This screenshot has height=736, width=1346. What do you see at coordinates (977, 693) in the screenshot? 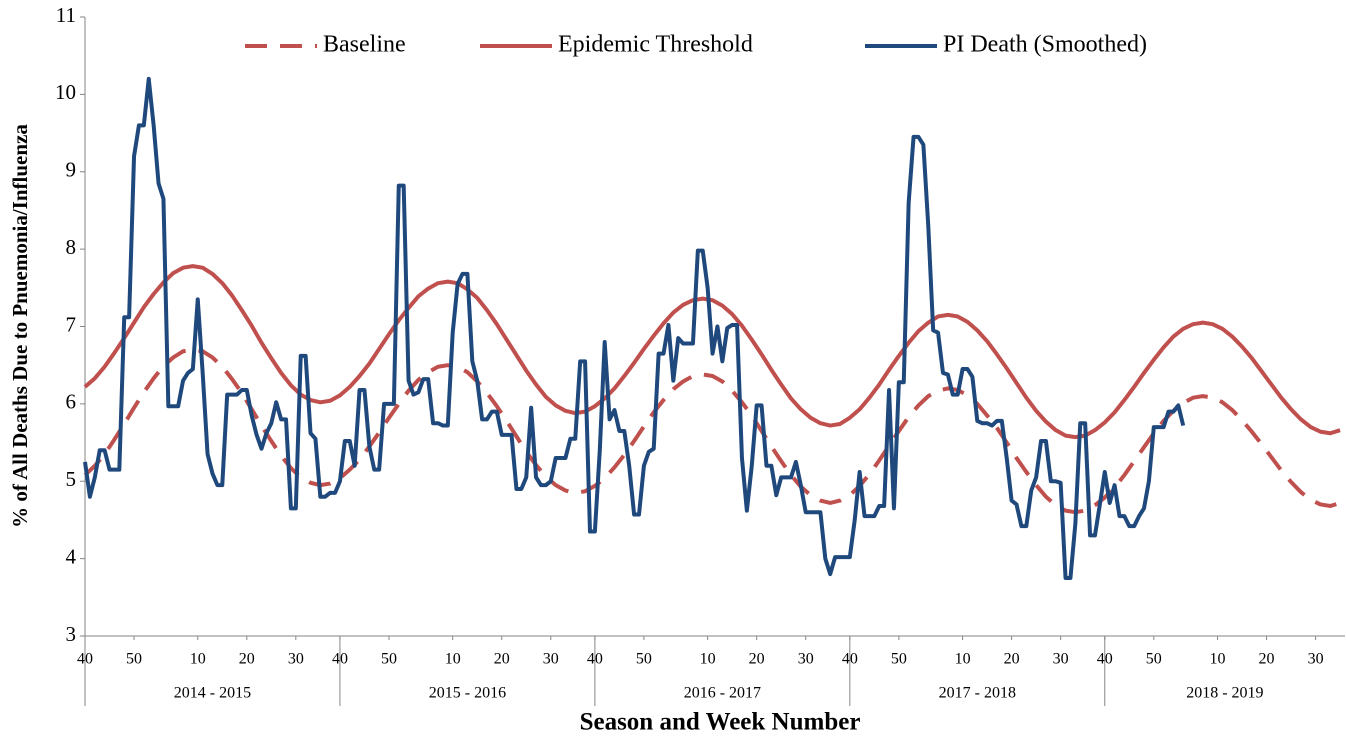
I see `group-label: 2017 - 2018` at bounding box center [977, 693].